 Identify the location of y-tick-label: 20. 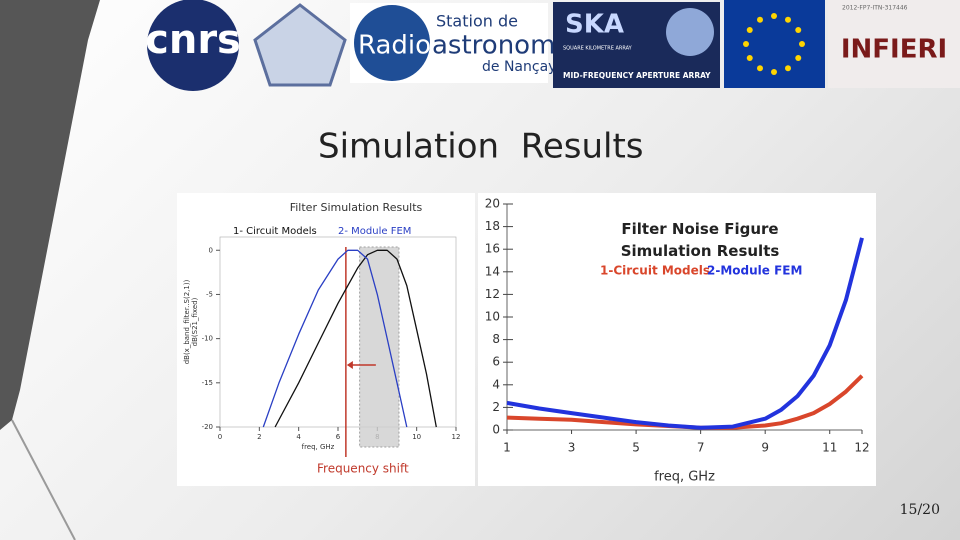
(492, 204).